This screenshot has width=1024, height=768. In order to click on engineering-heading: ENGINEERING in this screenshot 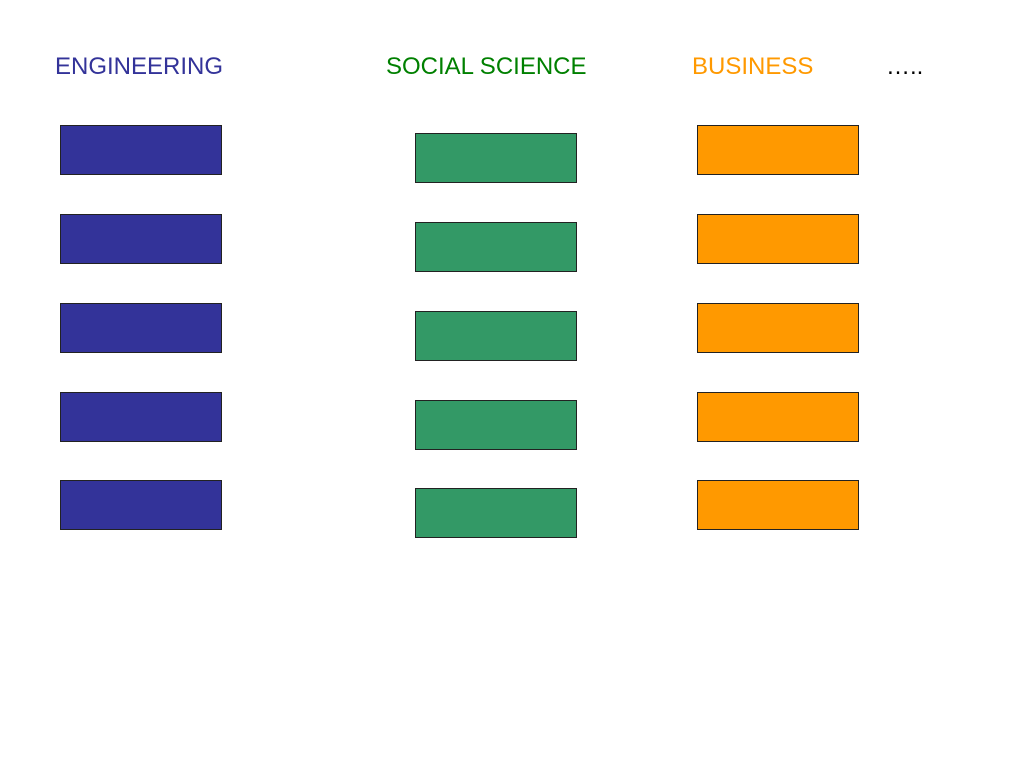, I will do `click(139, 66)`.